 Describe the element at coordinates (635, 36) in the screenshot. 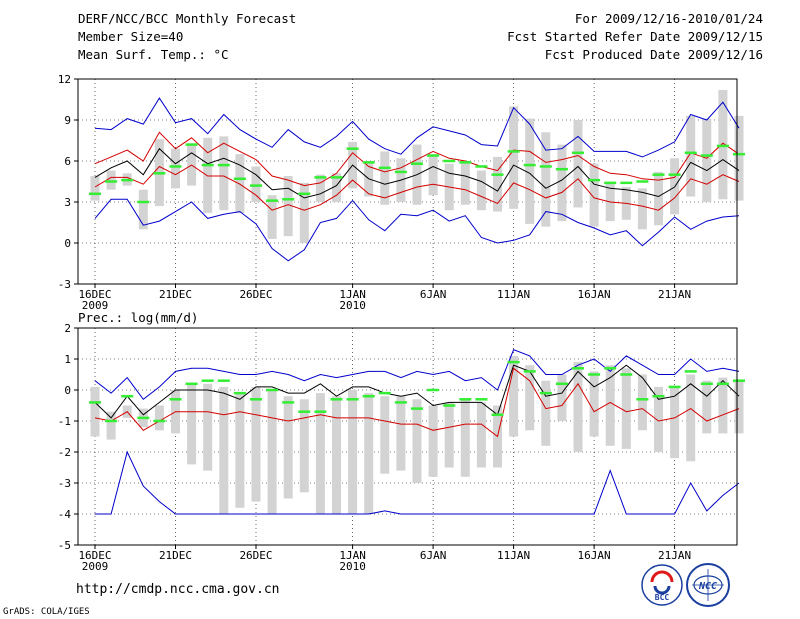

I see `start-date: Fcst Started Refer Date 2009/12/15` at that location.